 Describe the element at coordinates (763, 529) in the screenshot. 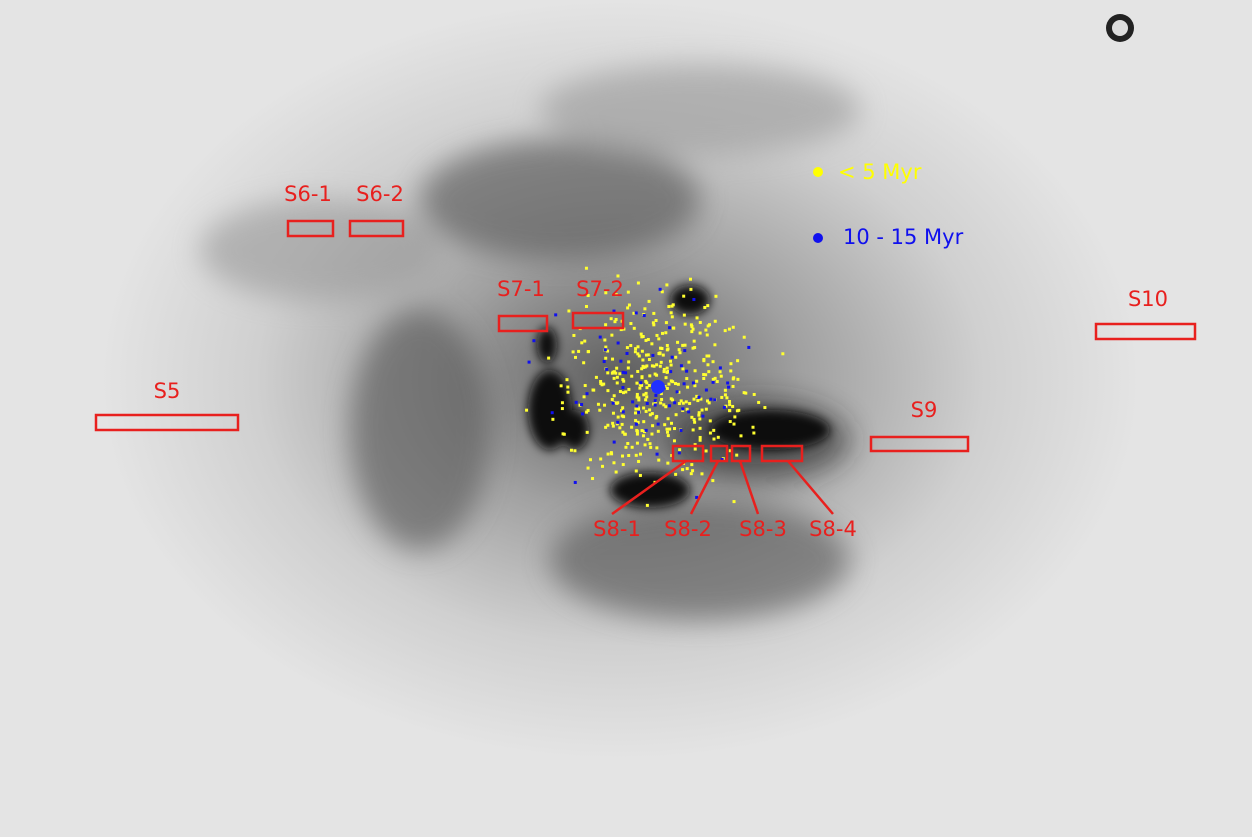

I see `slit-label: S8-3` at that location.